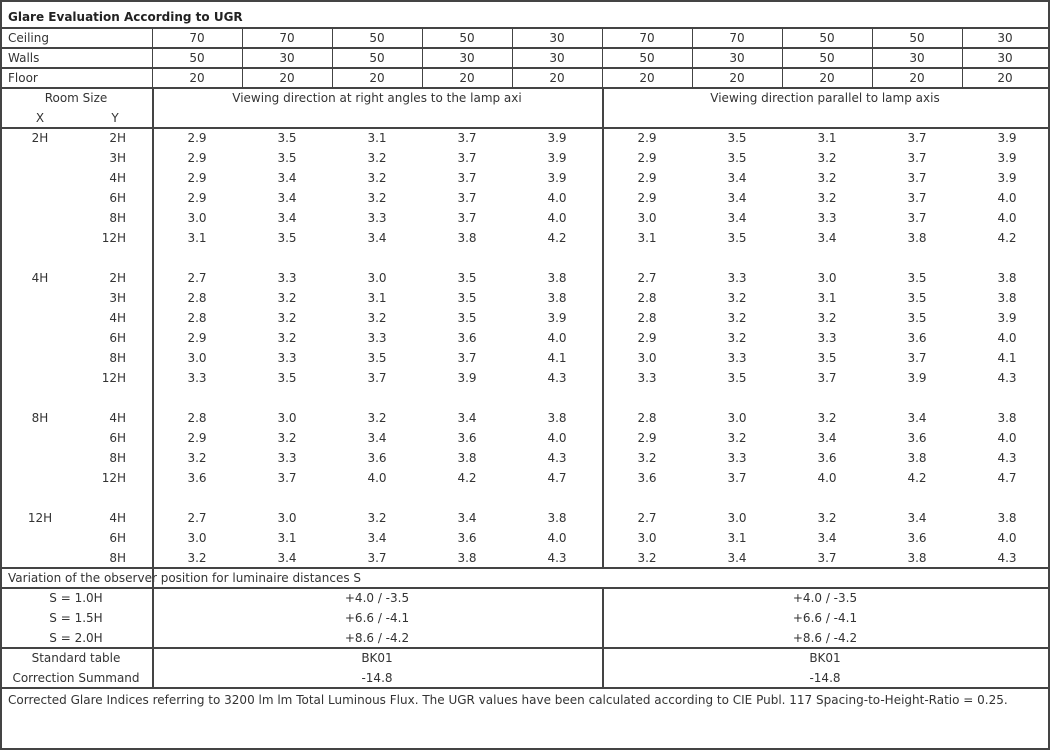  I want to click on ugr-value-parallel: 3.9, so click(1007, 138).